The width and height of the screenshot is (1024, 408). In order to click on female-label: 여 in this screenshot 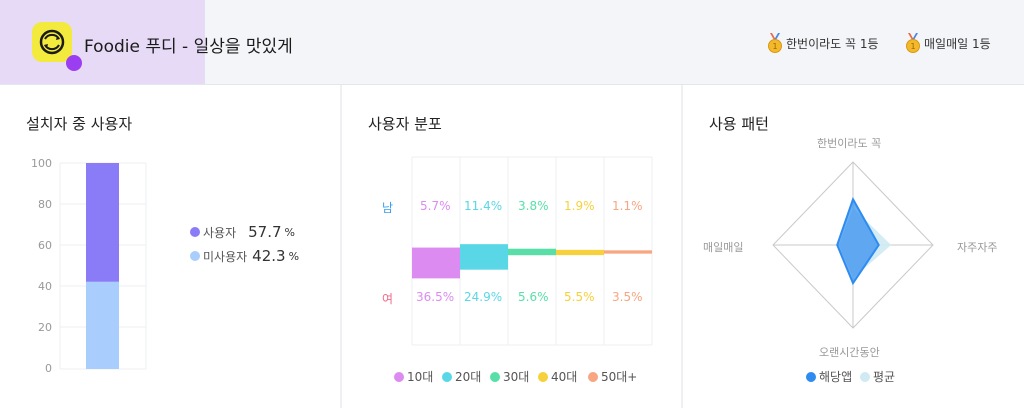, I will do `click(388, 299)`.